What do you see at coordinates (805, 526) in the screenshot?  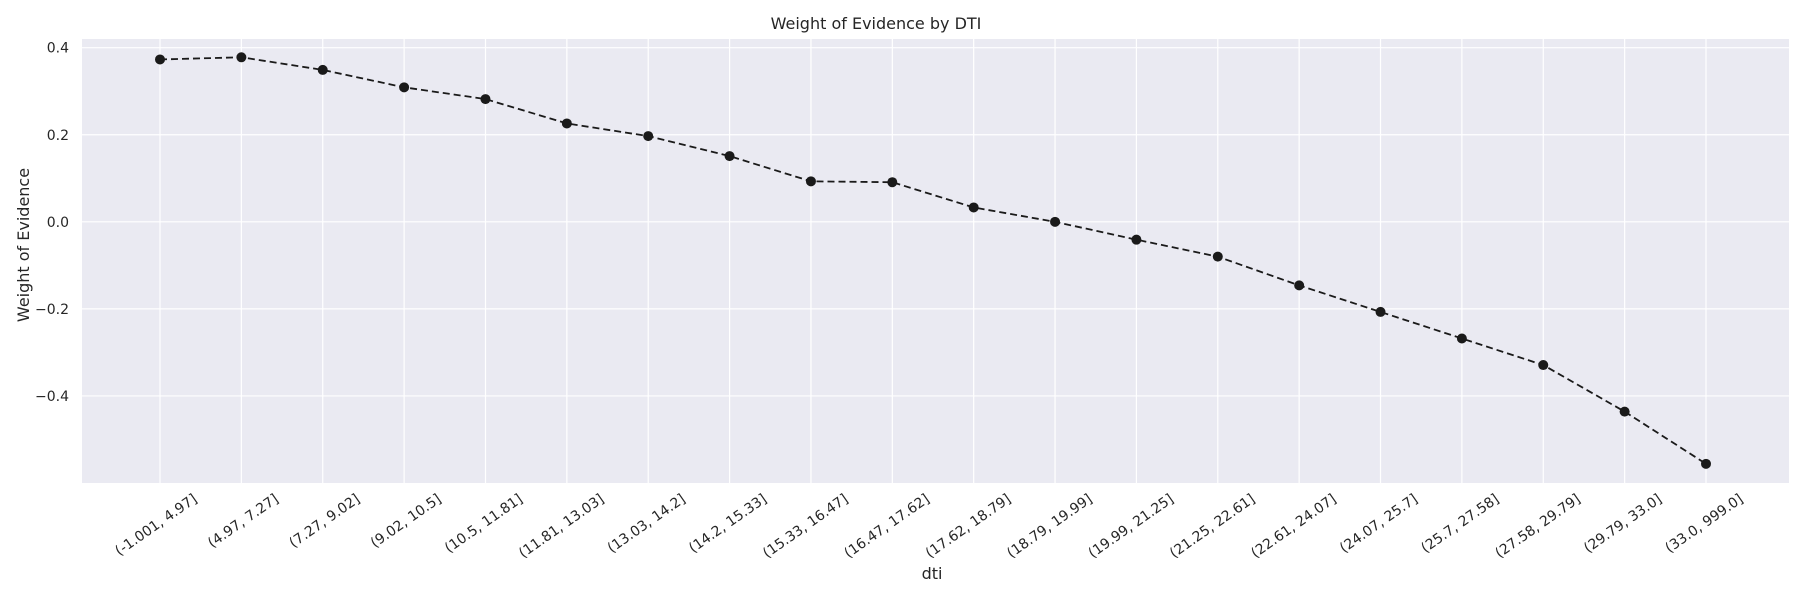 I see `x-tick-label: (15.33, 16.47]` at bounding box center [805, 526].